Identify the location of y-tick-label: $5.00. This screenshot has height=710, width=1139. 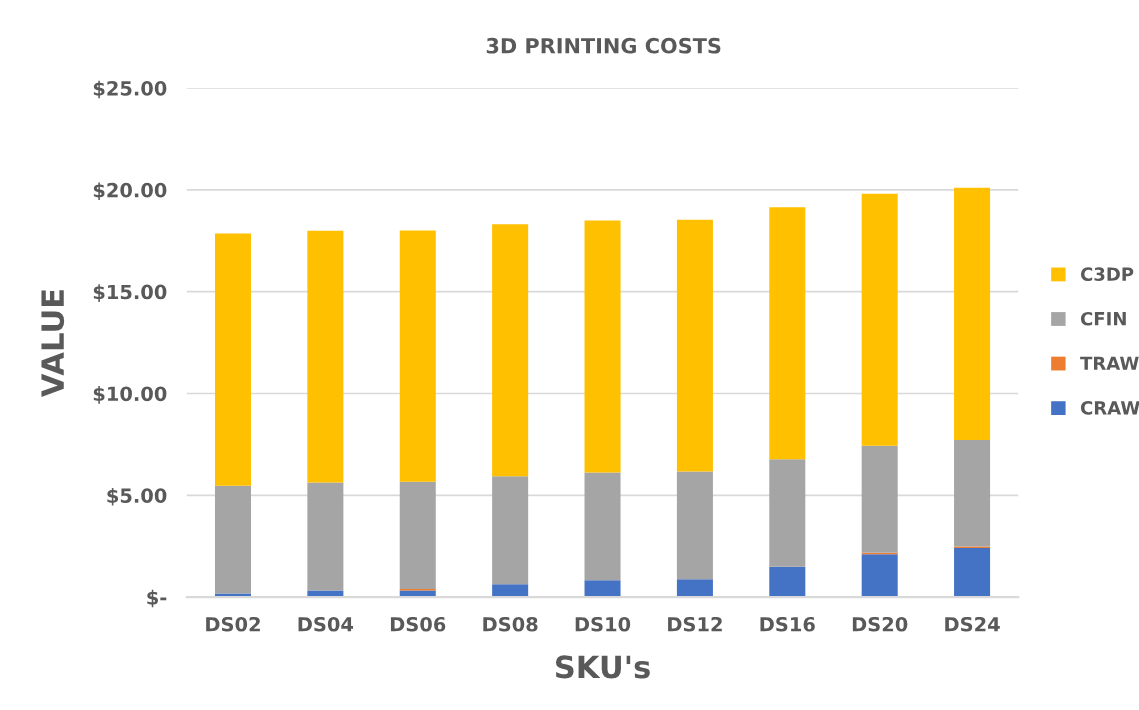
(137, 496).